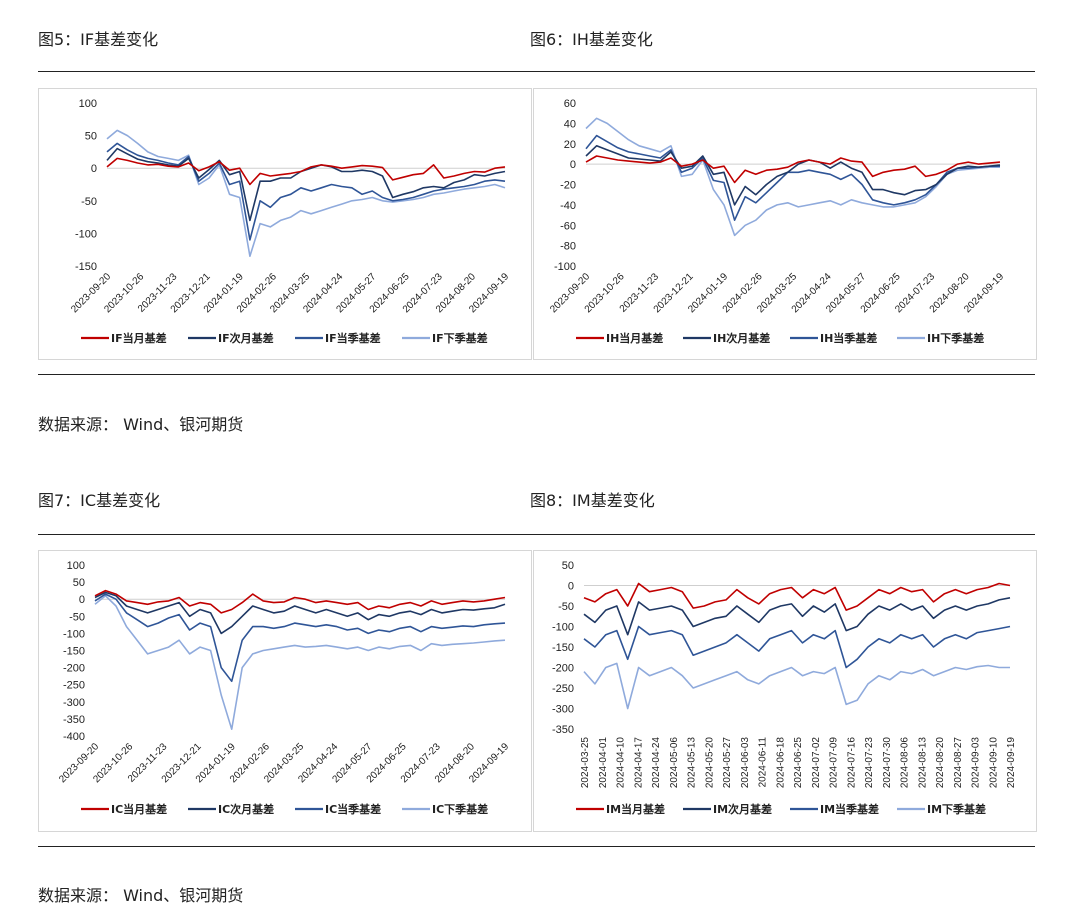 The width and height of the screenshot is (1080, 918). What do you see at coordinates (568, 226) in the screenshot?
I see `y-tick-label: -60` at bounding box center [568, 226].